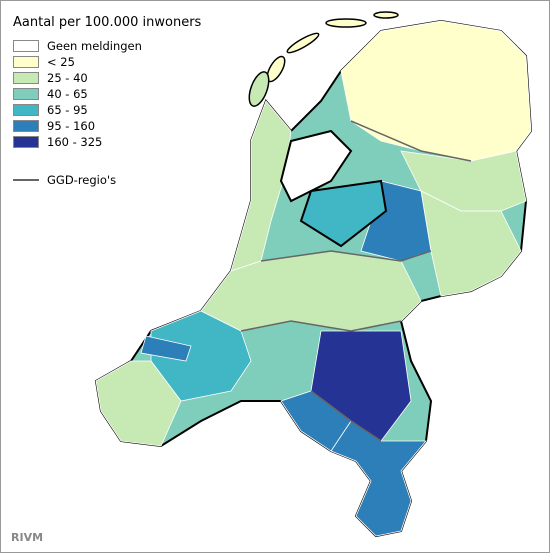 The width and height of the screenshot is (550, 553). What do you see at coordinates (94, 46) in the screenshot?
I see `legend-label: Geen meldingen` at bounding box center [94, 46].